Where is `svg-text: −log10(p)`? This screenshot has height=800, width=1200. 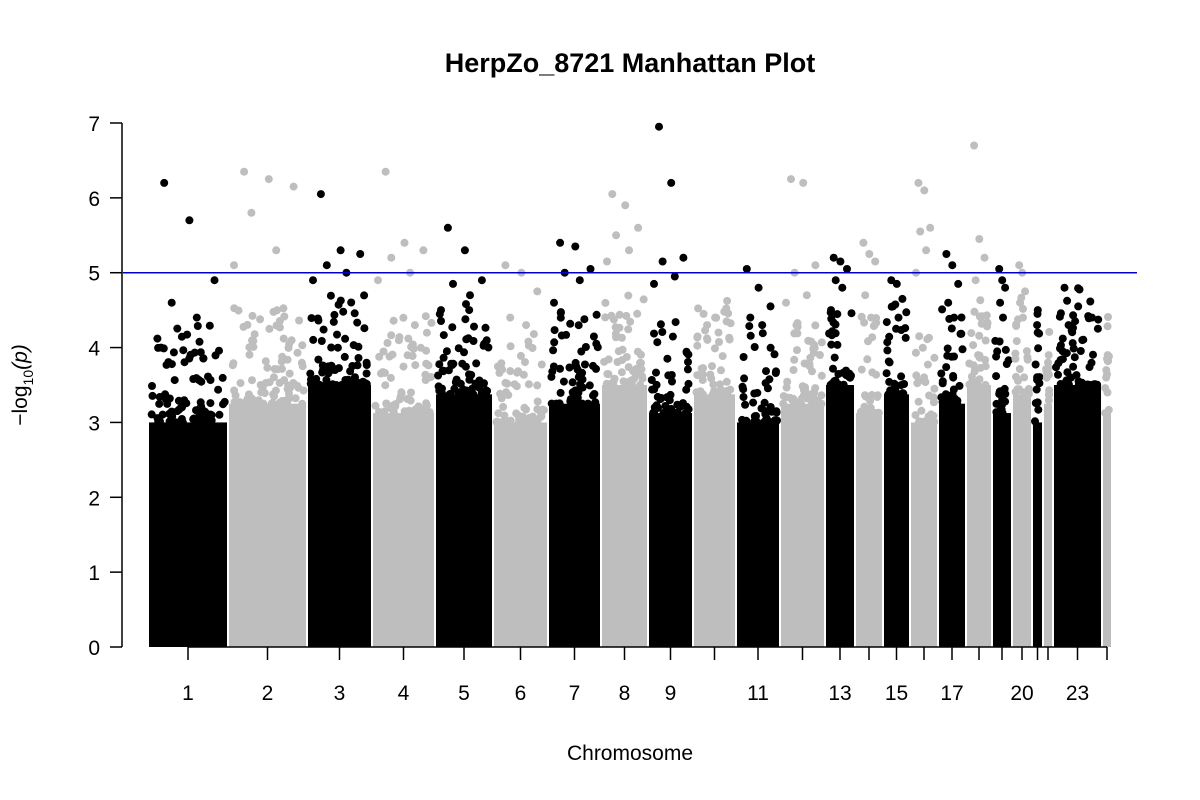 svg-text: −log10(p) is located at coordinates (22, 385).